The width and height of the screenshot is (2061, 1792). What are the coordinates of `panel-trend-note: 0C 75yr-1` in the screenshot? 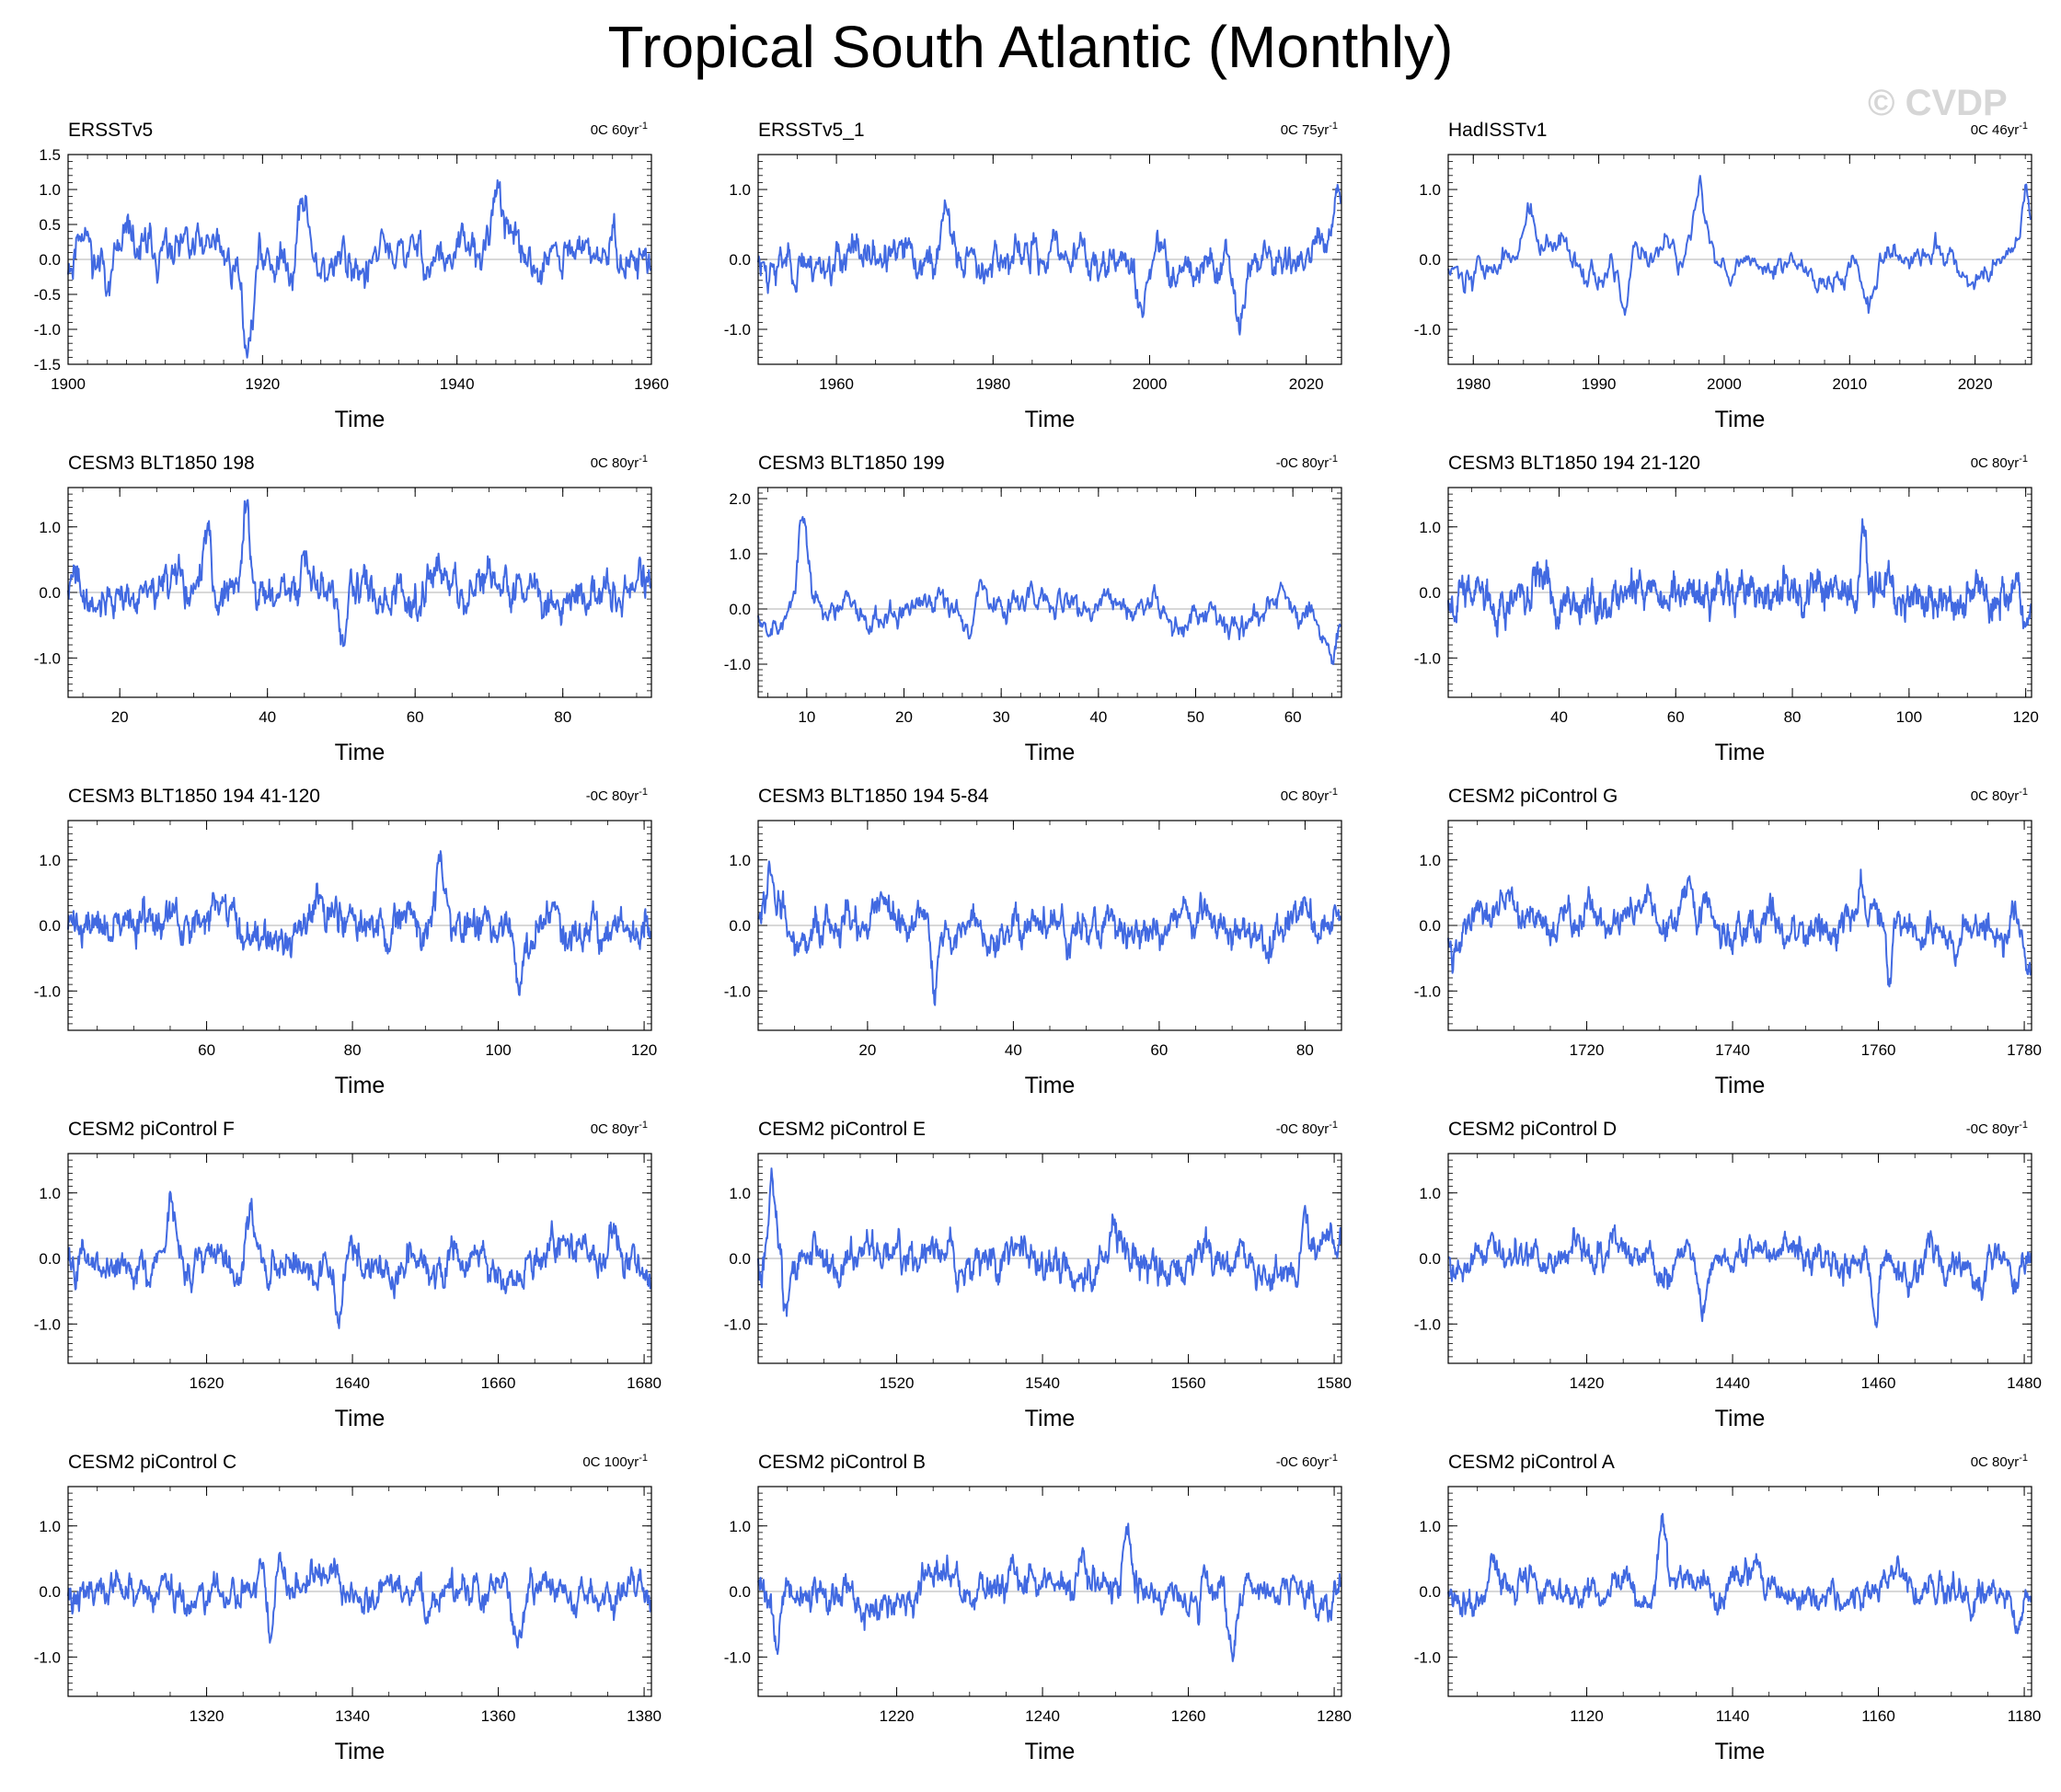 It's located at (1309, 129).